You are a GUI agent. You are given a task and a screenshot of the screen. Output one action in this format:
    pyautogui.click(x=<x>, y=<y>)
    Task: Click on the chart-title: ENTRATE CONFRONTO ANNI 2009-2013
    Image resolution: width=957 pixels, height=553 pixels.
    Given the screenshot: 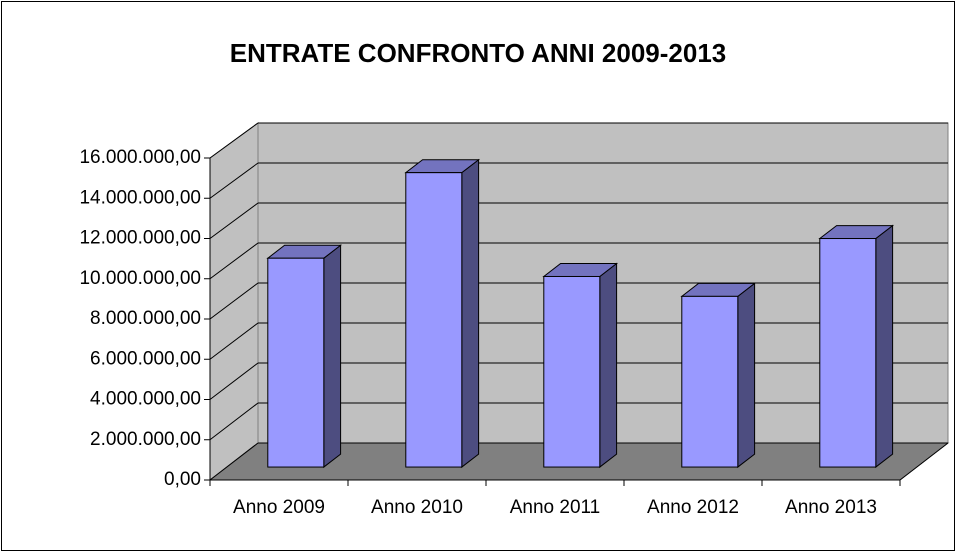 What is the action you would take?
    pyautogui.click(x=478, y=53)
    